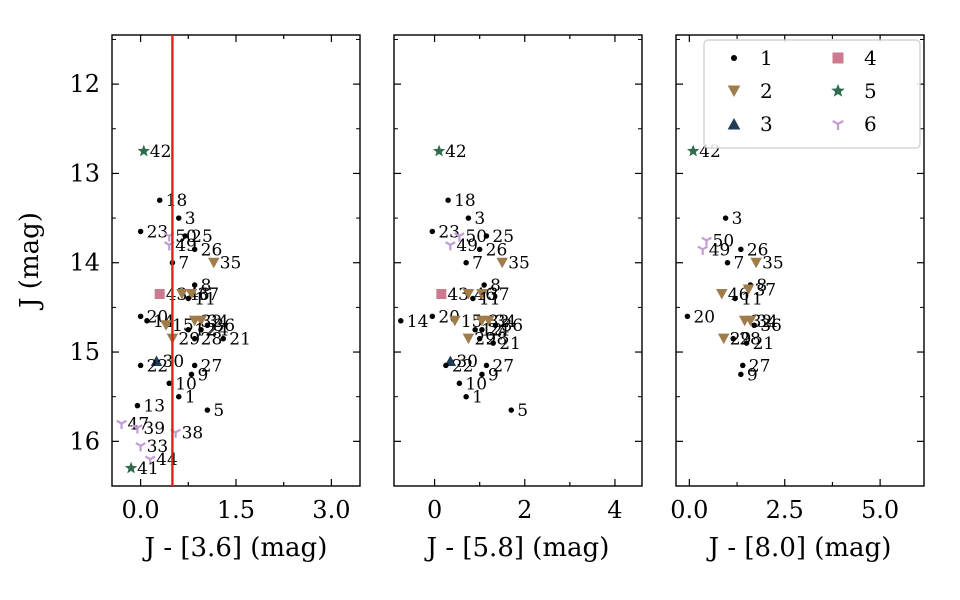 Image resolution: width=960 pixels, height=600 pixels. What do you see at coordinates (704, 317) in the screenshot?
I see `point-label-20: 20` at bounding box center [704, 317].